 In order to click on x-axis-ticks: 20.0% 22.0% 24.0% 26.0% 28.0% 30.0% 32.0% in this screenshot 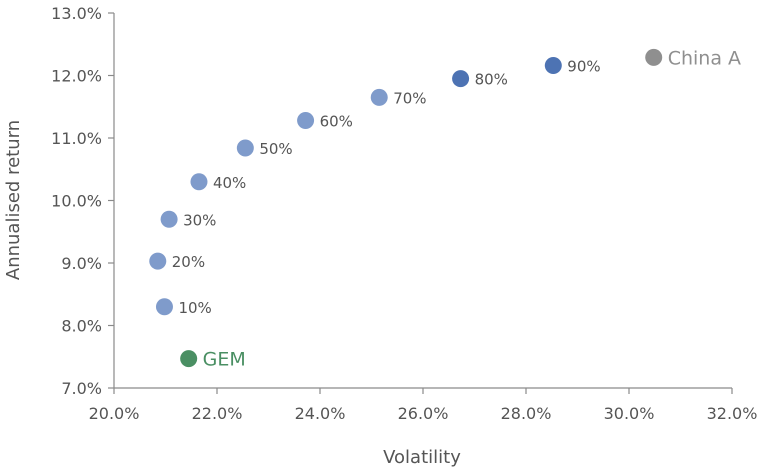, I will do `click(423, 405)`.